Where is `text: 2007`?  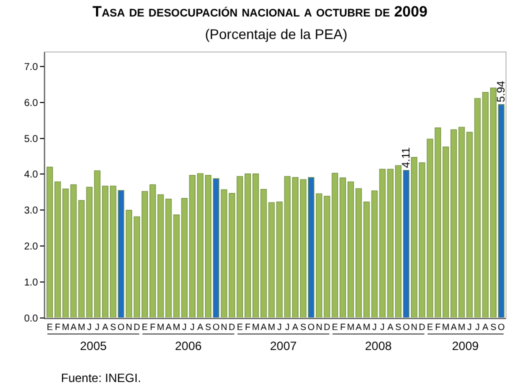 text: 2007 is located at coordinates (284, 346).